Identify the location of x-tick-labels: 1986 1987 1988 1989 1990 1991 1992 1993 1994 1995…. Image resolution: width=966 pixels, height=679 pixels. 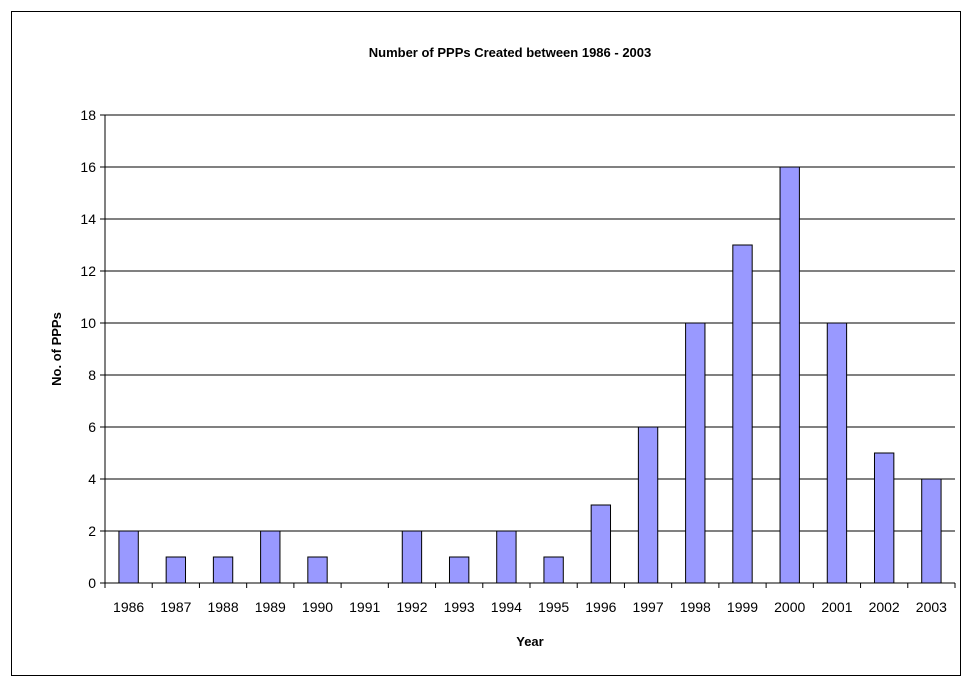
(530, 607).